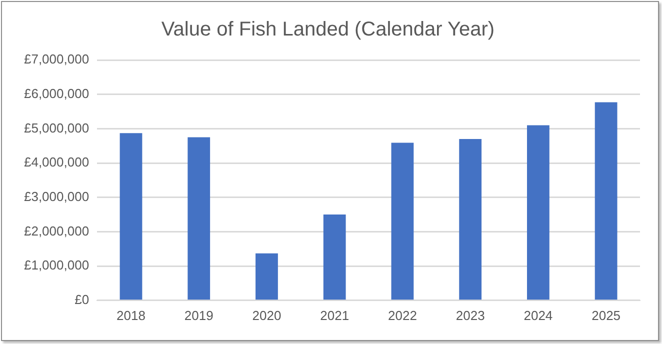 This screenshot has height=344, width=662. I want to click on x-tick-label: 2019, so click(199, 315).